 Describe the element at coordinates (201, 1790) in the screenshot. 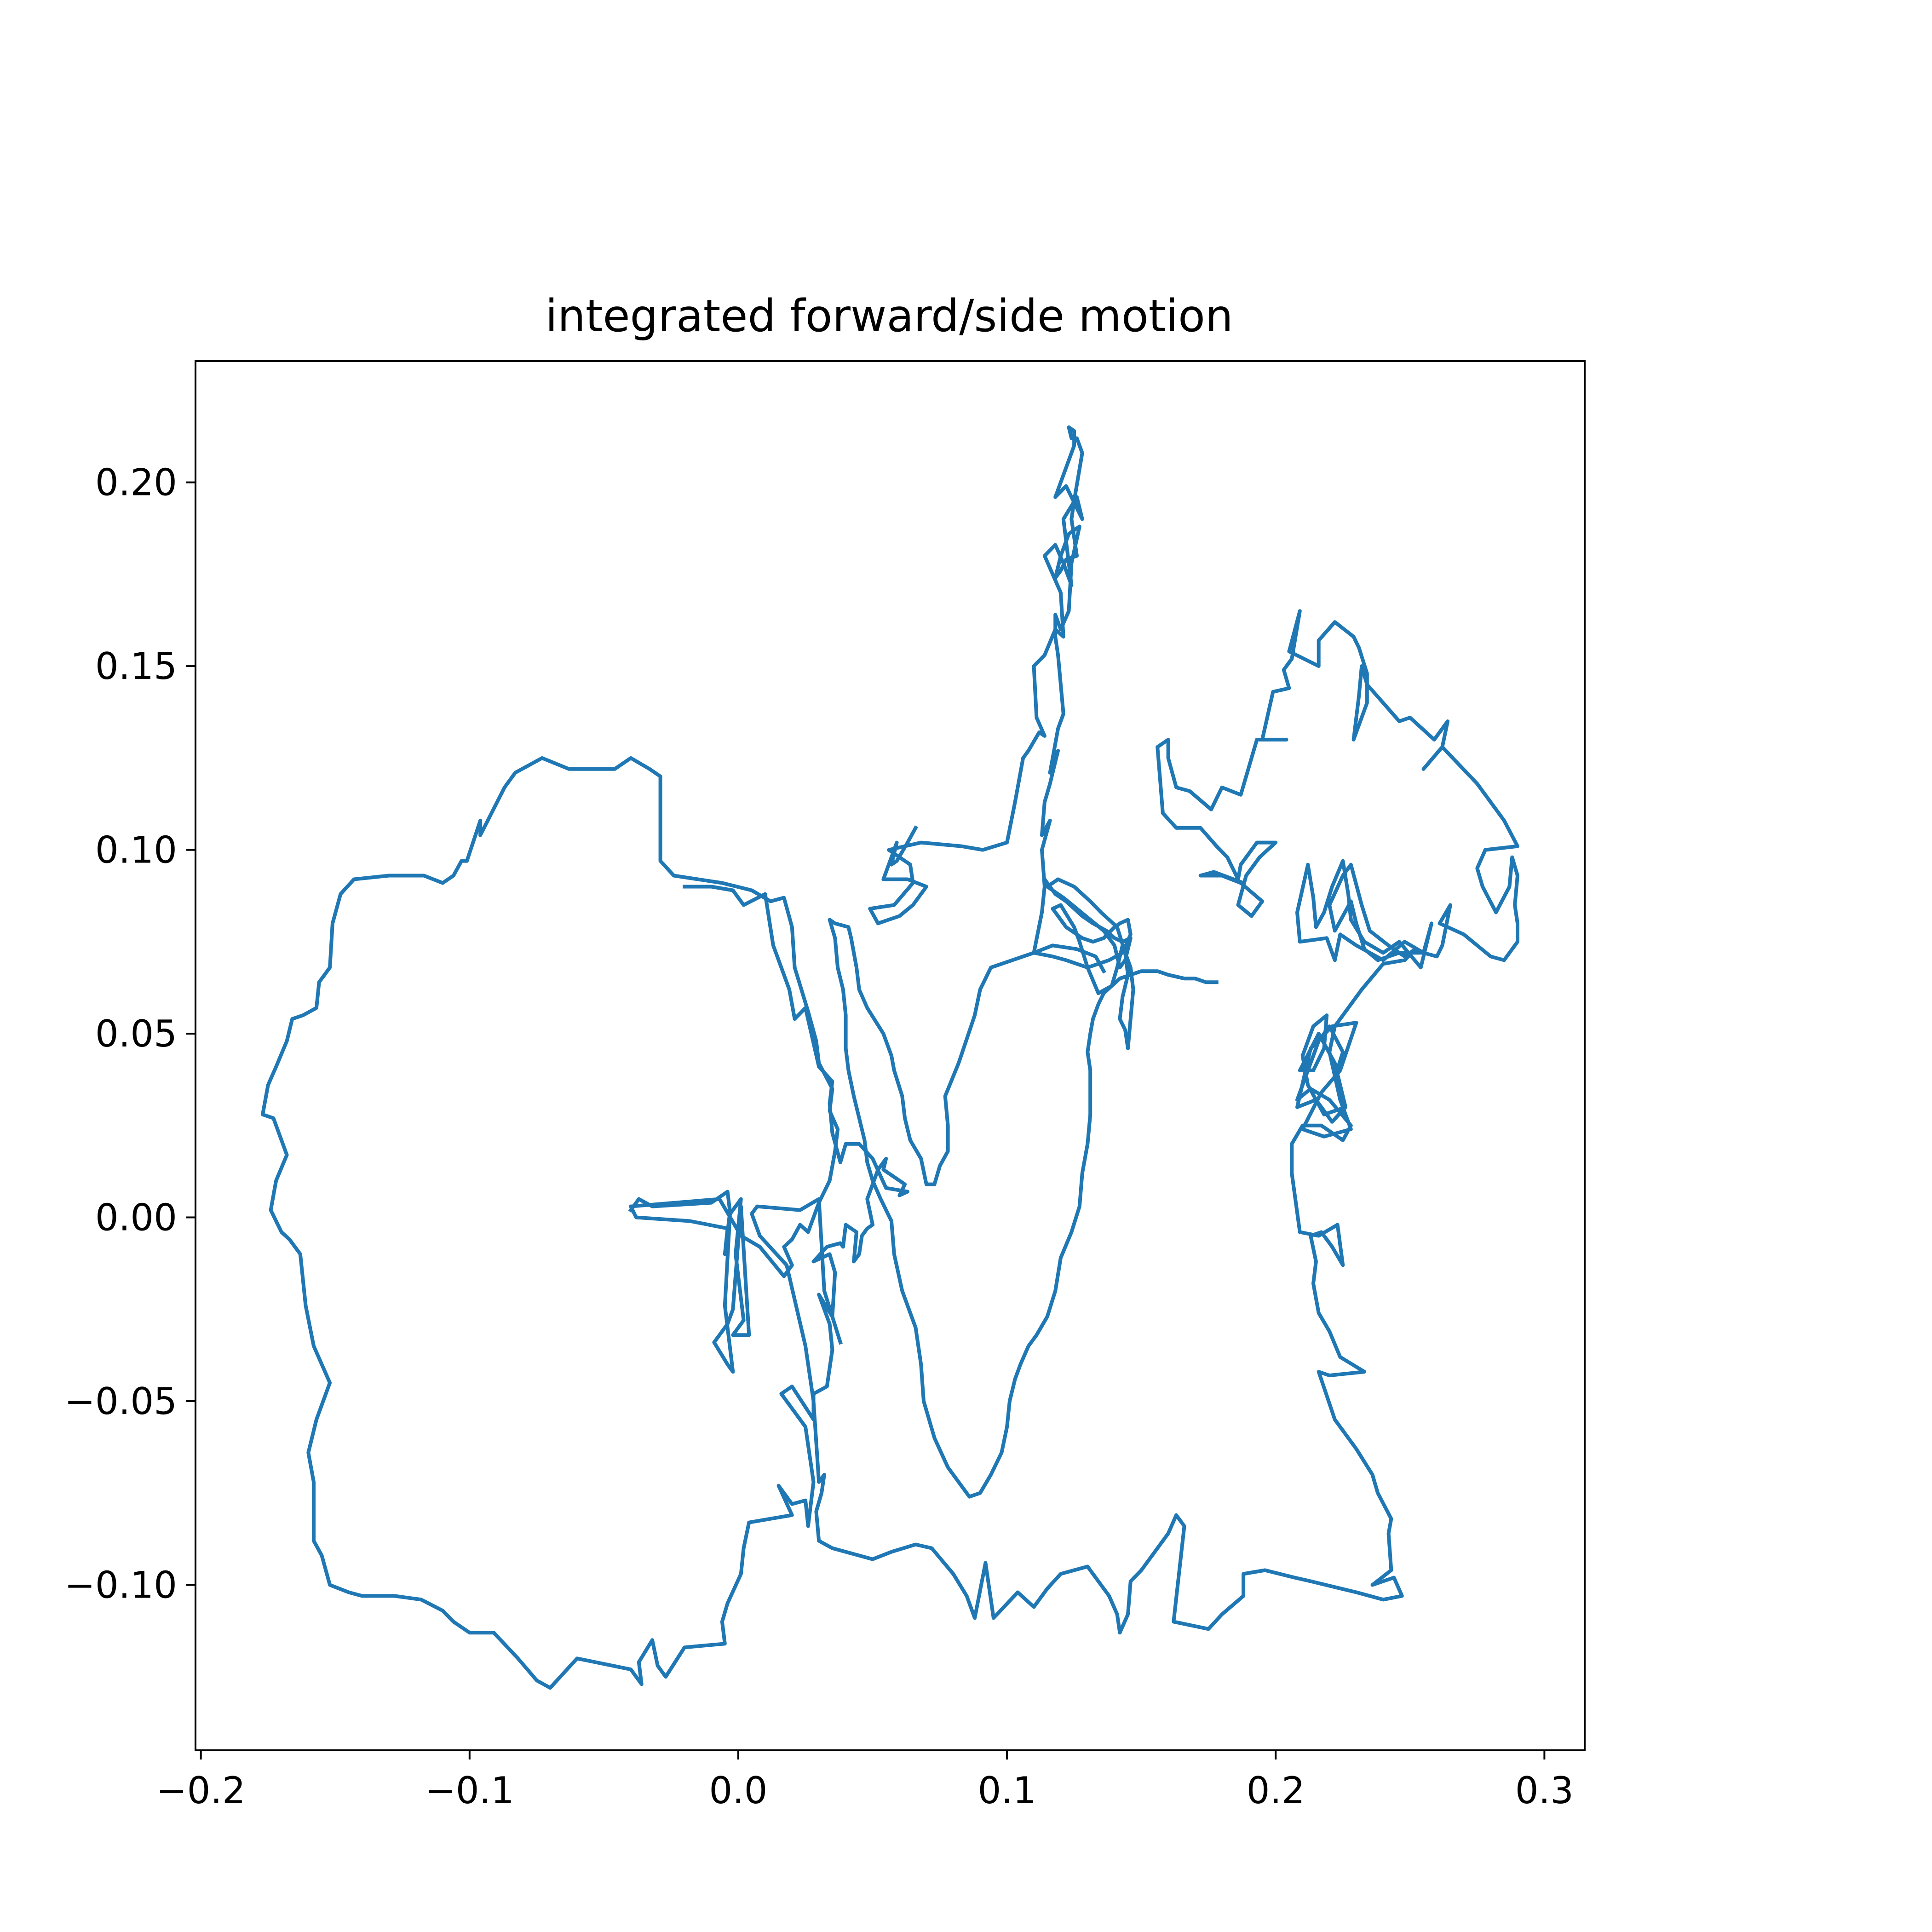

I see `x-tick-label: −0.2` at that location.